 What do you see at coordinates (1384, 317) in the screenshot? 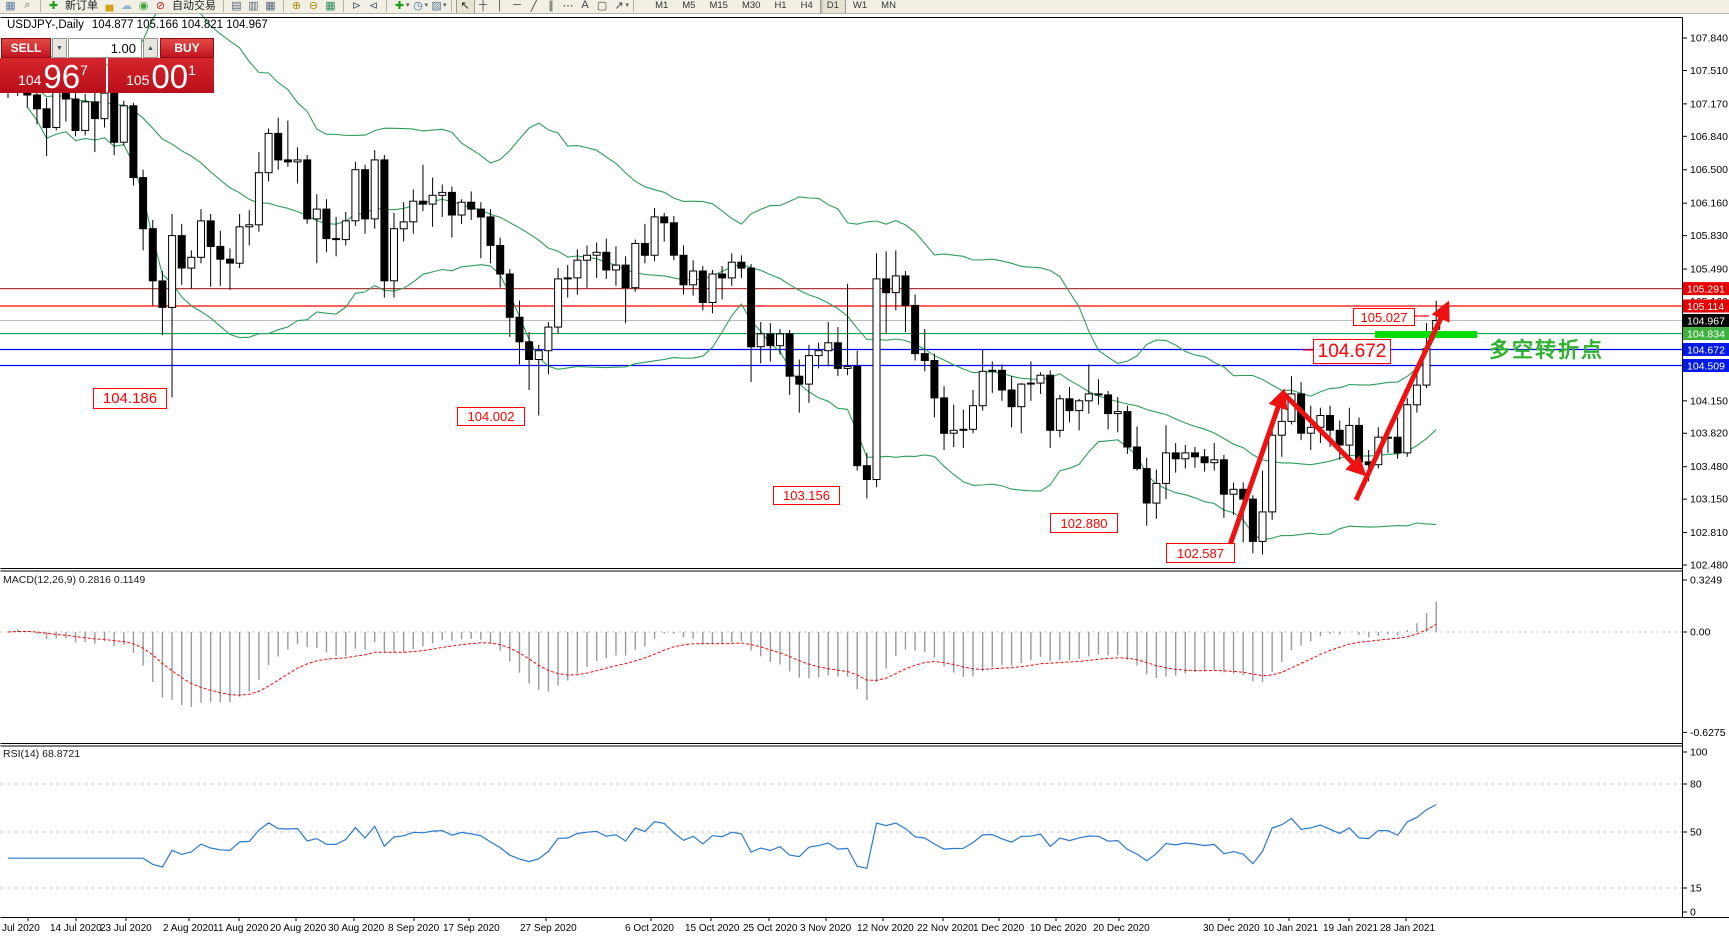
I see `price-label-object: 105.027` at bounding box center [1384, 317].